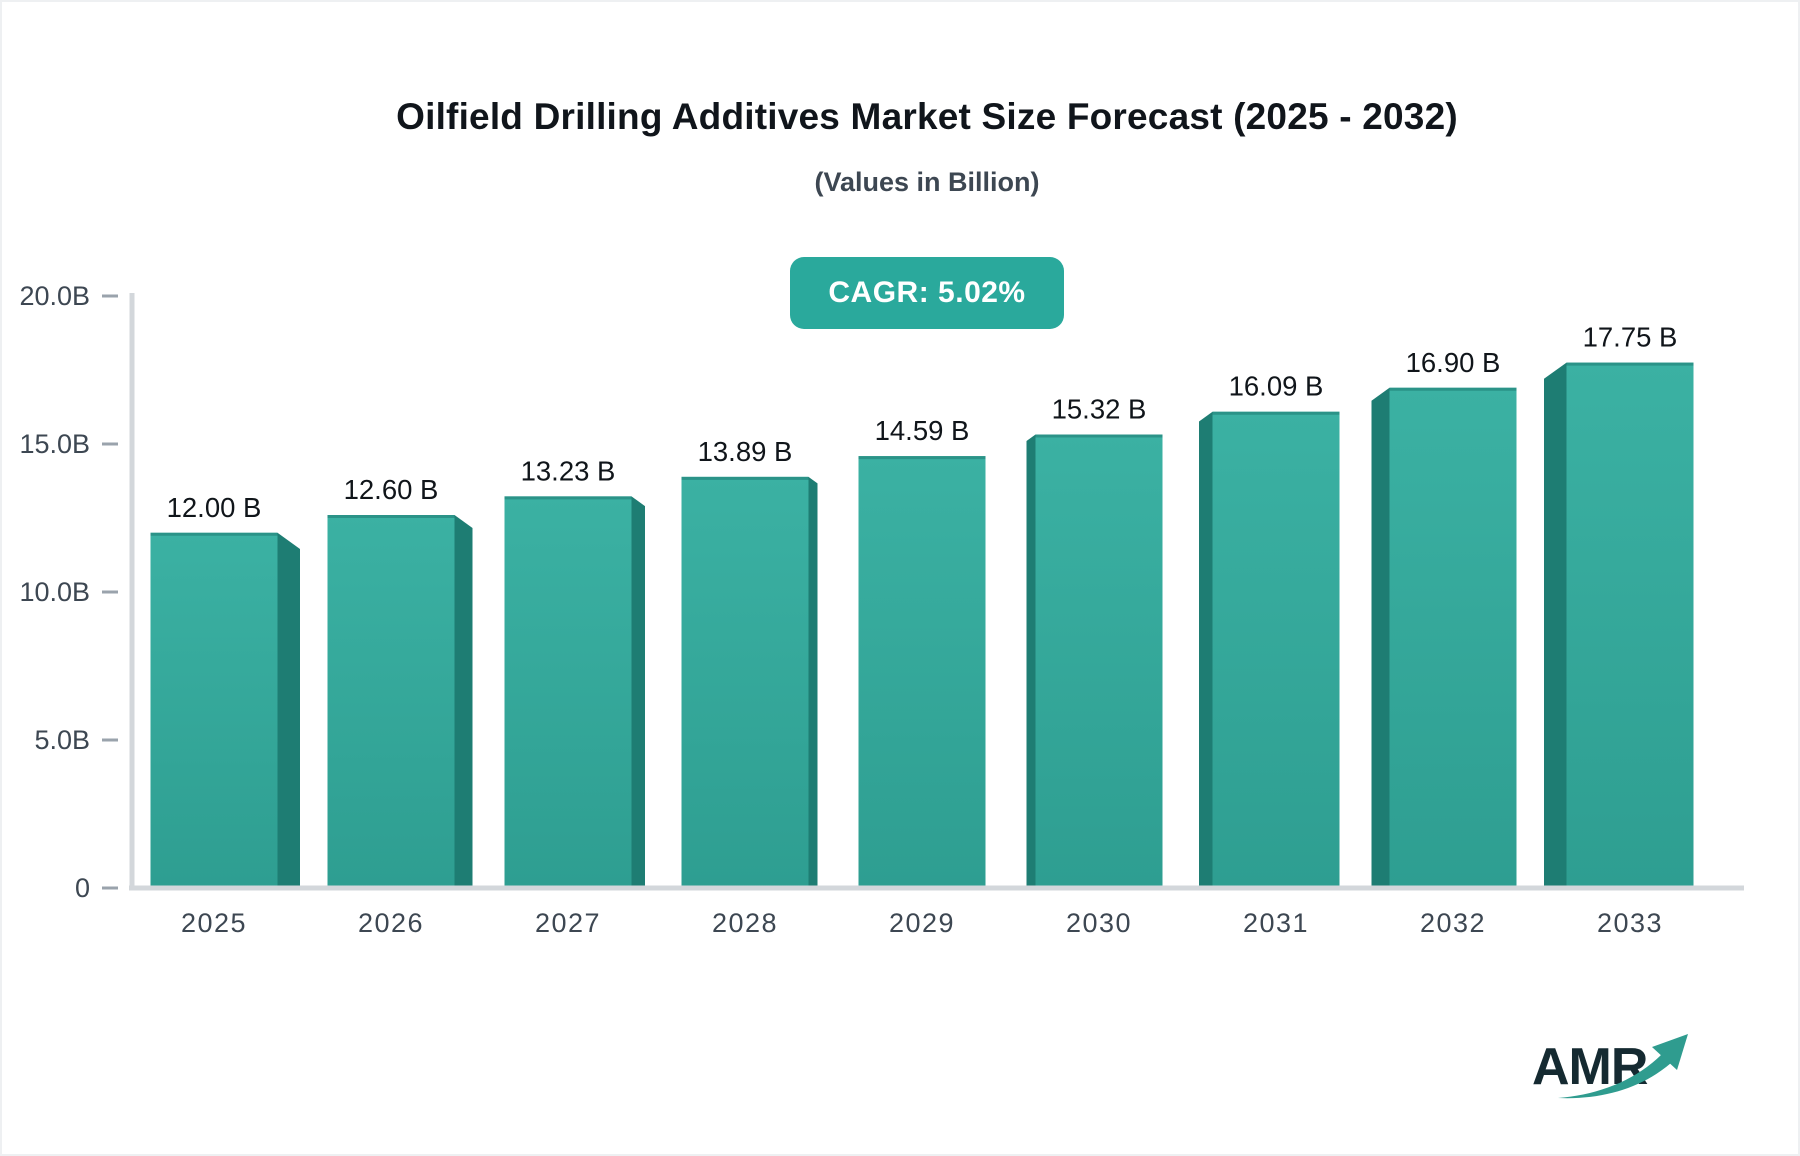  I want to click on bar-value-label: 13.89 B, so click(745, 451).